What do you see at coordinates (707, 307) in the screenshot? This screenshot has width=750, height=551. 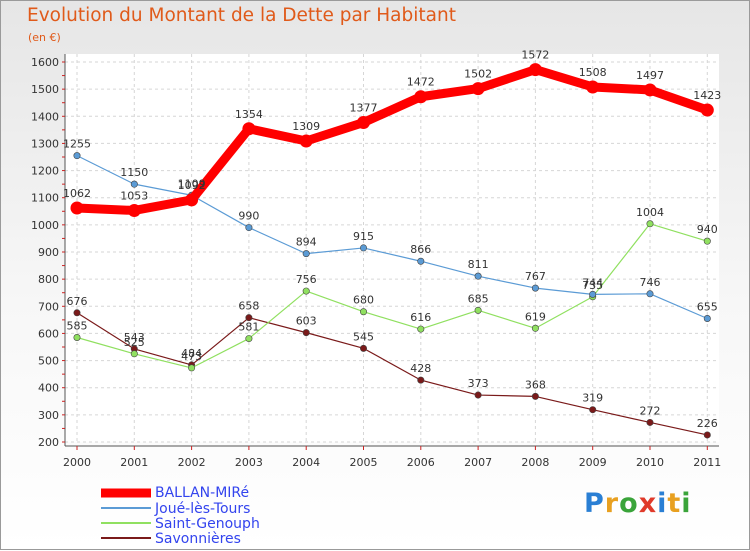 I see `data-label-joue: 655` at bounding box center [707, 307].